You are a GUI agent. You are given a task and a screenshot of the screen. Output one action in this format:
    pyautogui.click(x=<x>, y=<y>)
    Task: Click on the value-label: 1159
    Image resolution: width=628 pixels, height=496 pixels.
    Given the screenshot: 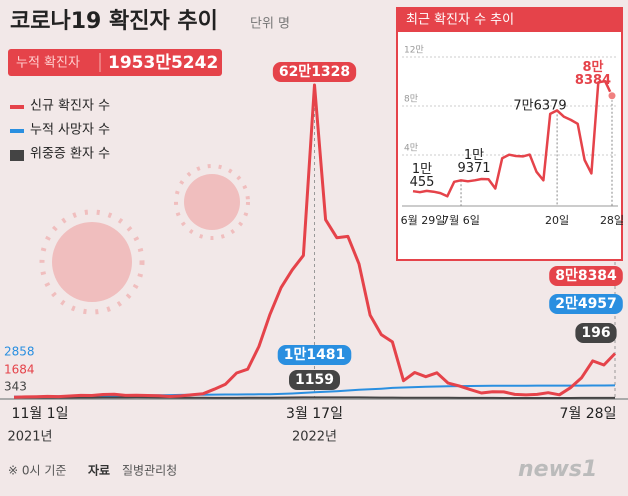 What is the action you would take?
    pyautogui.click(x=314, y=380)
    